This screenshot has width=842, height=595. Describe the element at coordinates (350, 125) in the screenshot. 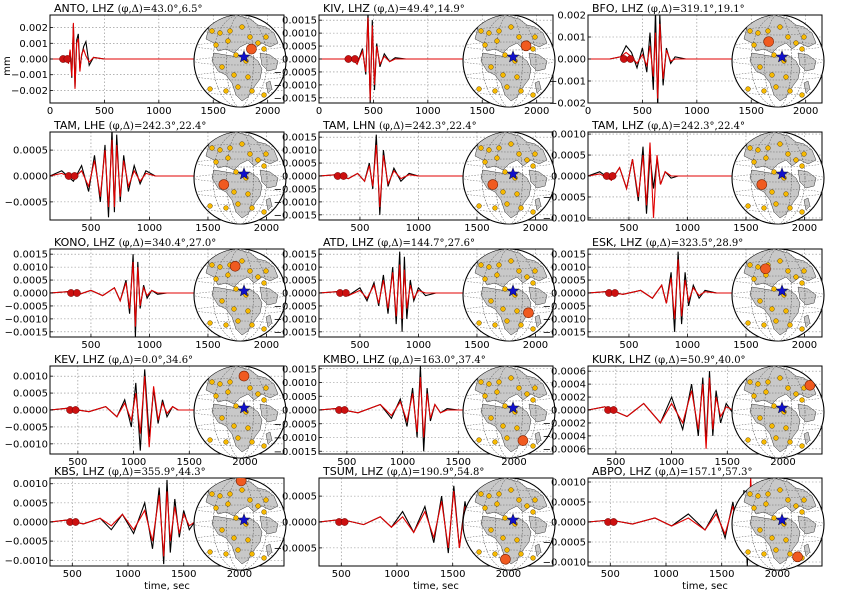

I see `panel-title-station: TAM, LHN` at that location.